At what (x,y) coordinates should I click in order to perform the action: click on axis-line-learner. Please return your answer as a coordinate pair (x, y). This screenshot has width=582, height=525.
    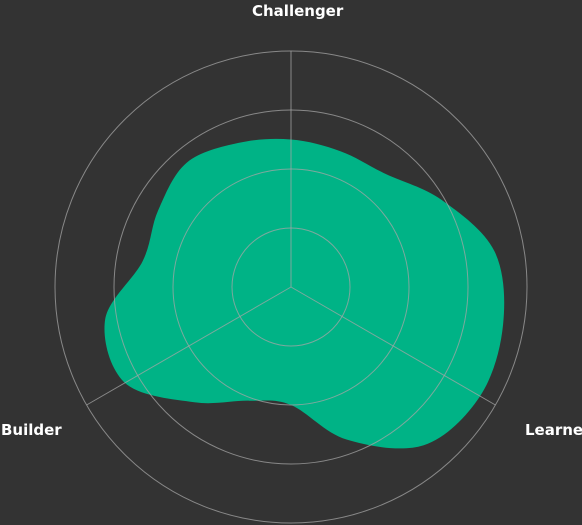
    Looking at the image, I should click on (393, 346).